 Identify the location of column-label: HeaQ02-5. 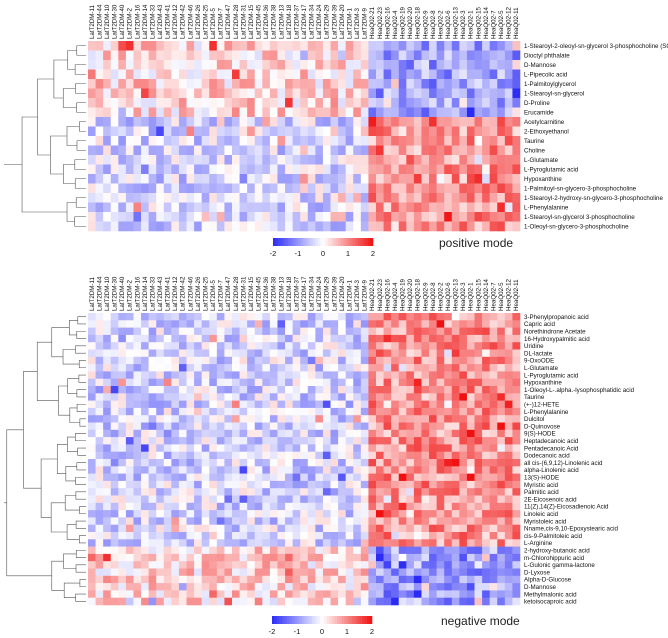
(501, 296).